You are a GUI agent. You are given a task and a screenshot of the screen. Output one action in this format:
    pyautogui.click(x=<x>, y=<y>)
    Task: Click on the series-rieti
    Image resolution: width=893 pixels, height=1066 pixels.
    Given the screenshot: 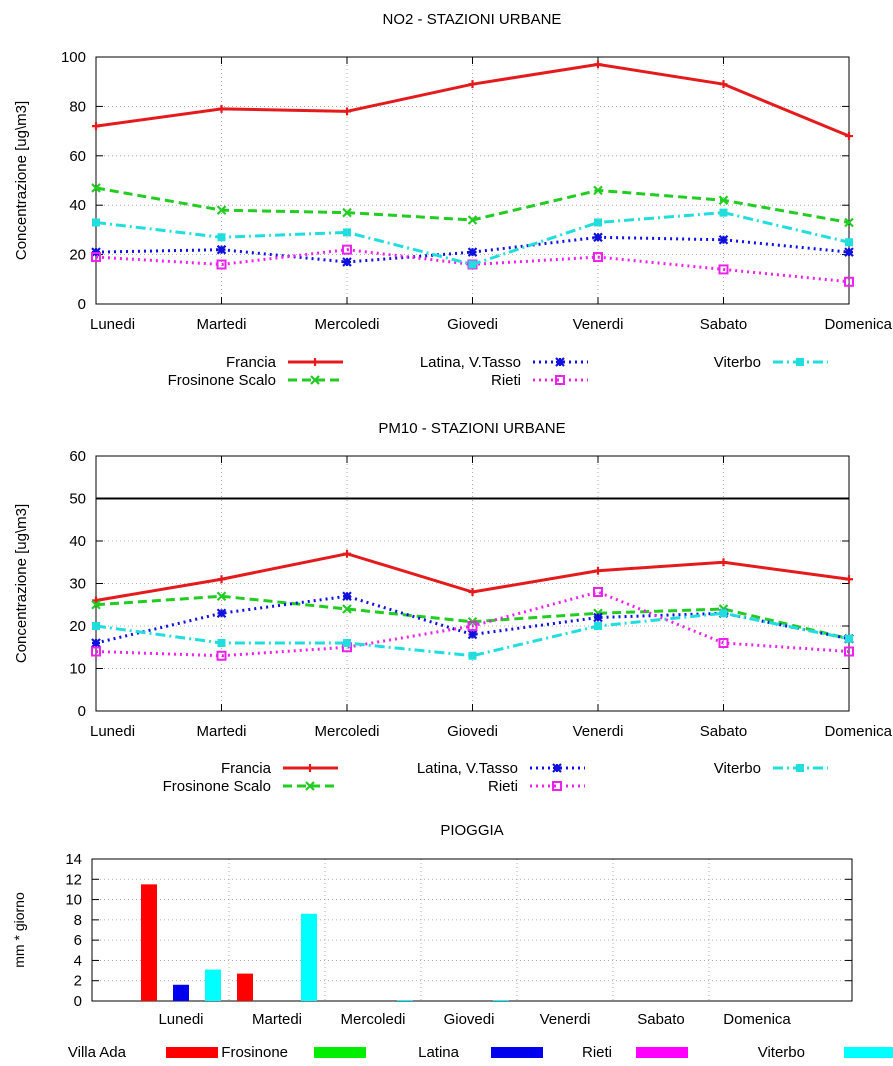 What is the action you would take?
    pyautogui.click(x=472, y=624)
    